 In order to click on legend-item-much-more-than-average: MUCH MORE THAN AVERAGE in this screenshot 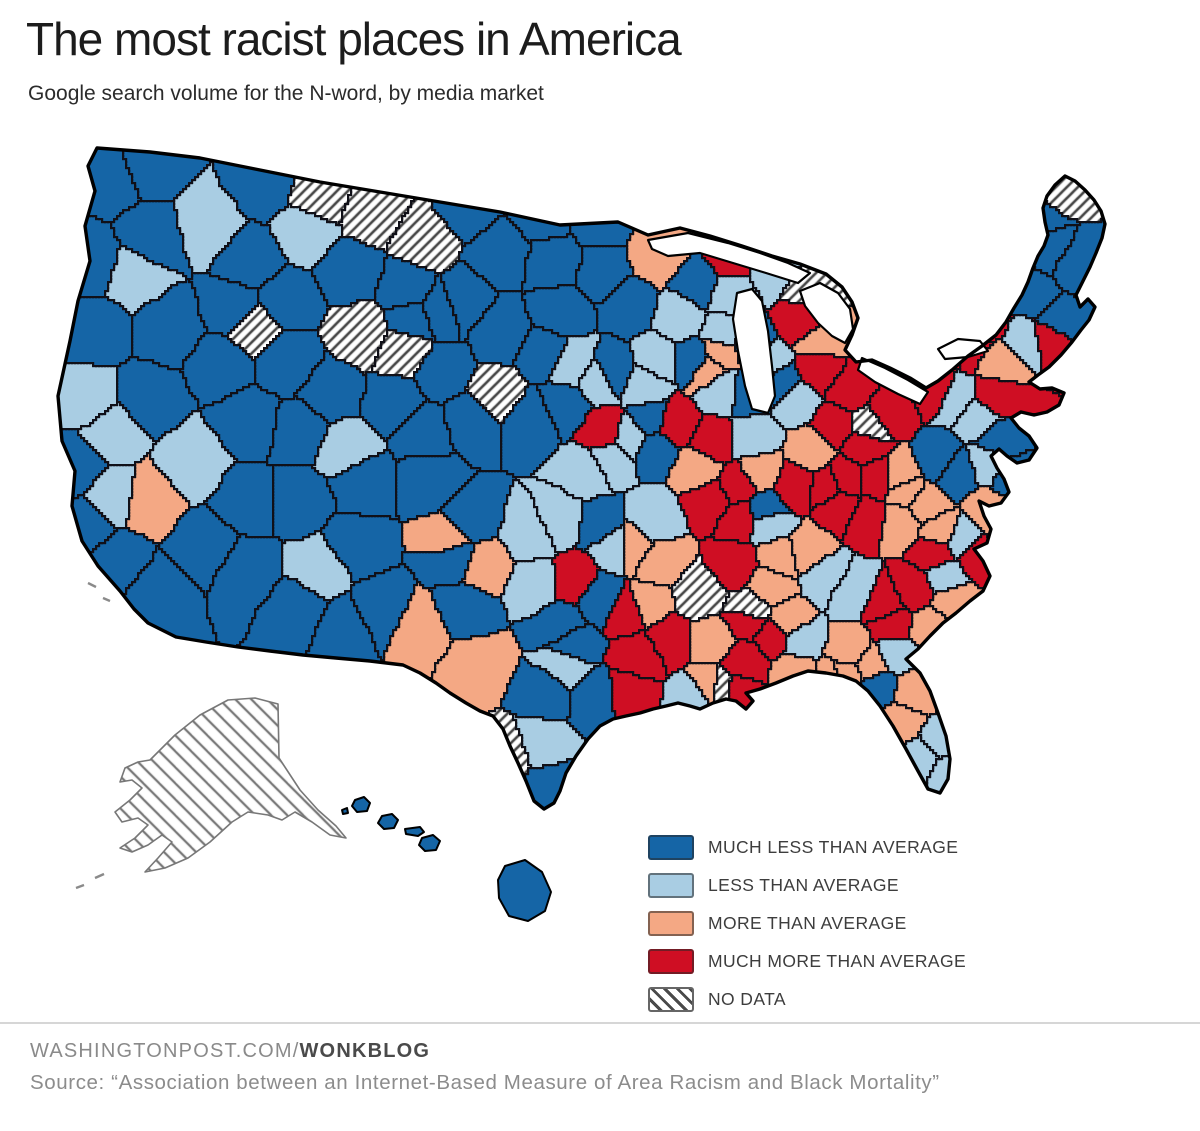, I will do `click(807, 961)`.